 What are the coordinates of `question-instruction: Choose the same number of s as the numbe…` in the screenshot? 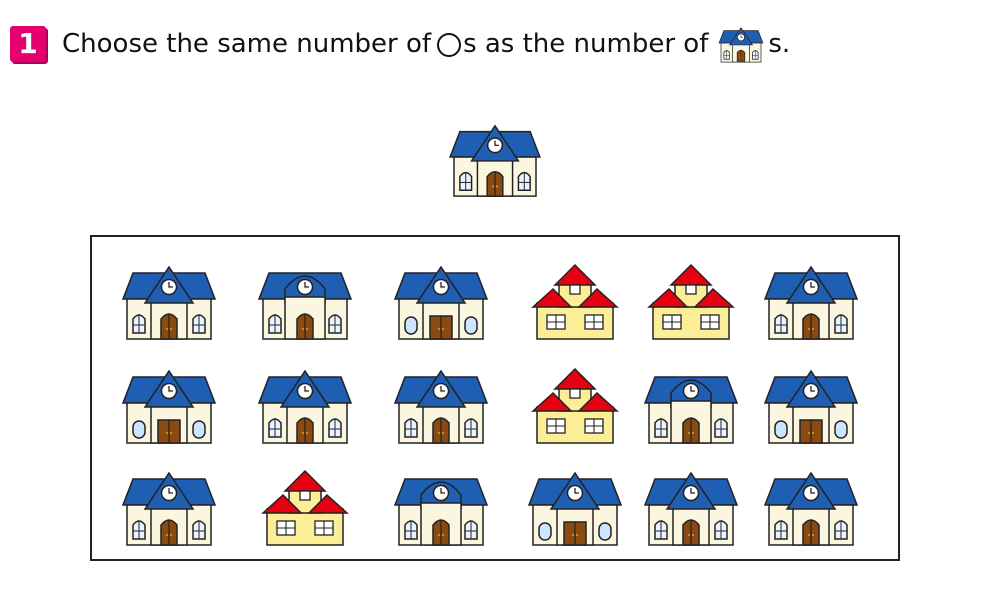 It's located at (426, 44).